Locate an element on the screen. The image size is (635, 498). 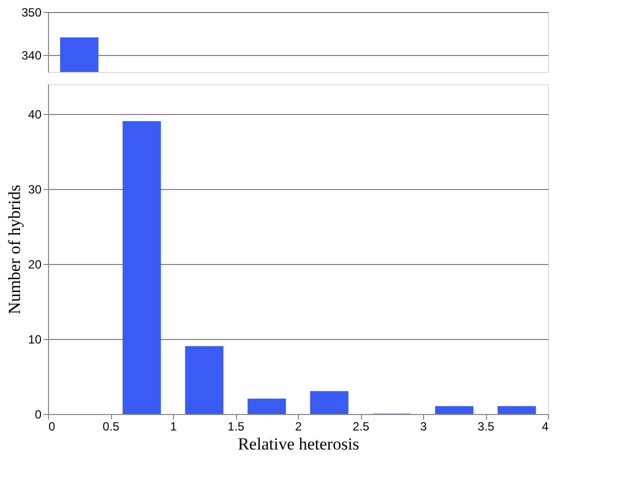
x-tick-label: 2.5 is located at coordinates (361, 427).